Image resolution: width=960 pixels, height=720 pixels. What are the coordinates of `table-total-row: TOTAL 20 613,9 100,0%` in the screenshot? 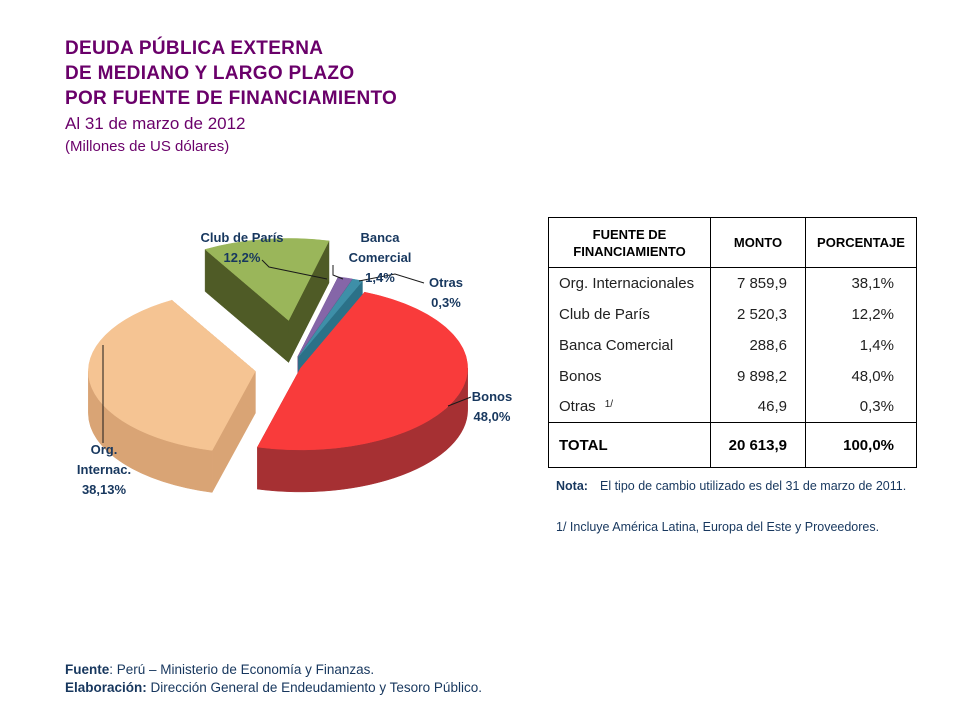 It's located at (732, 445).